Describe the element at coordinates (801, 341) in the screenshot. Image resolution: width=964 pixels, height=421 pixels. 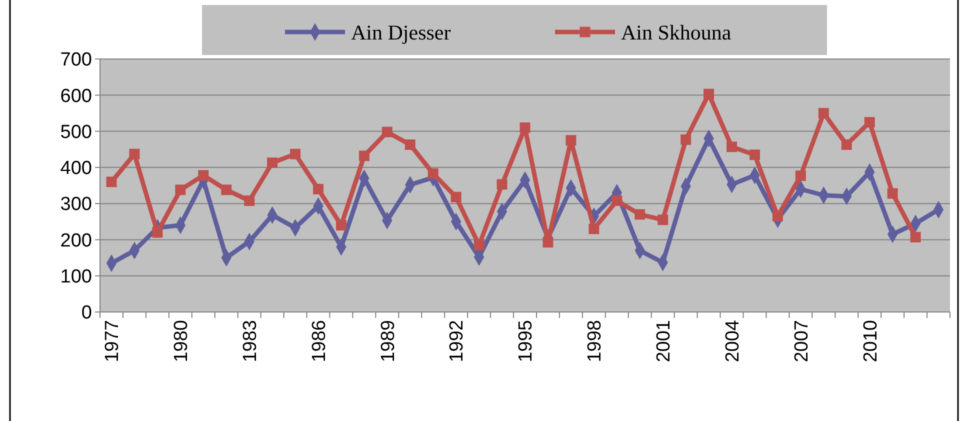
I see `x-tick-label: 2007` at that location.